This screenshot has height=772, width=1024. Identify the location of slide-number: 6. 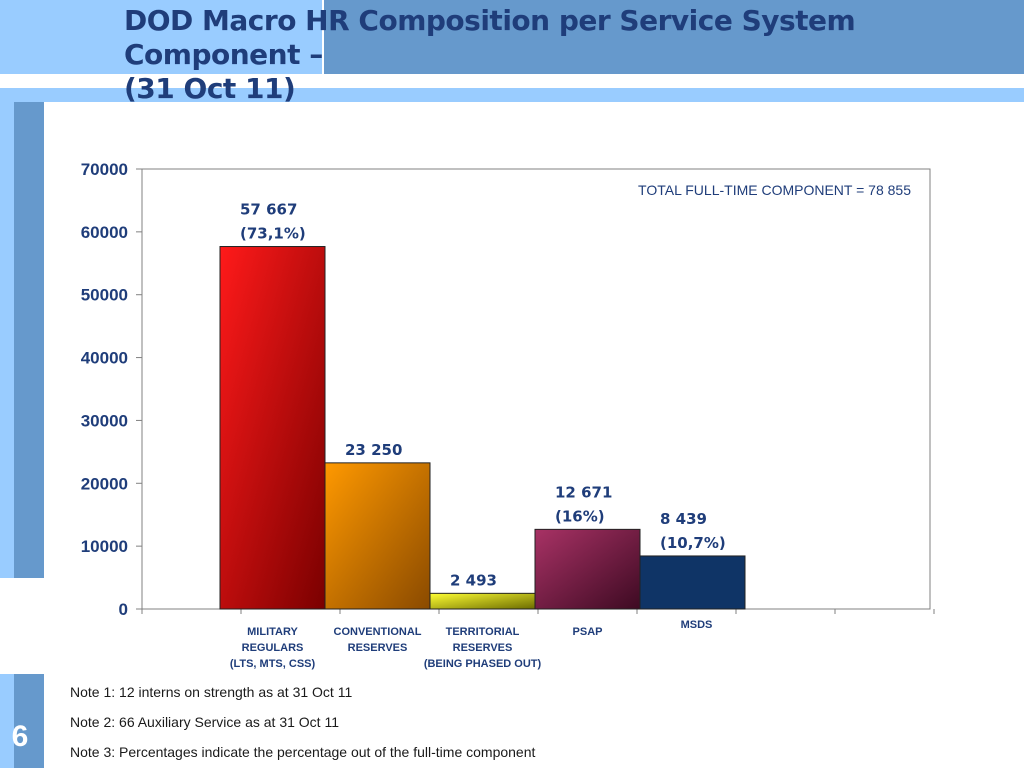
(20, 736).